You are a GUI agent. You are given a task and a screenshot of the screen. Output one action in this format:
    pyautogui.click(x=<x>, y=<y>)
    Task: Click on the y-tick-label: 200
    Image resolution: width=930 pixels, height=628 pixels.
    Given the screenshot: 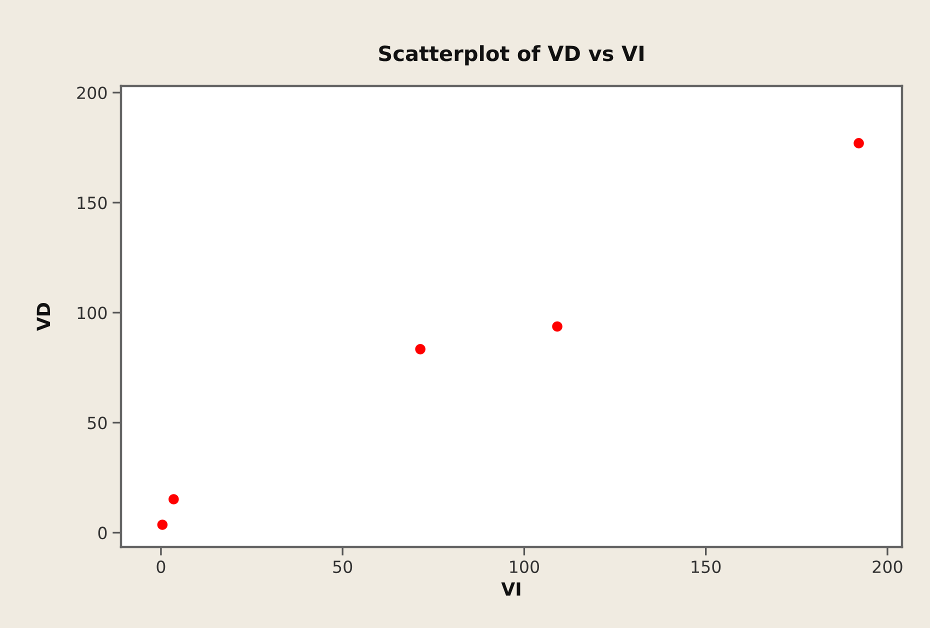 What is the action you would take?
    pyautogui.click(x=92, y=93)
    